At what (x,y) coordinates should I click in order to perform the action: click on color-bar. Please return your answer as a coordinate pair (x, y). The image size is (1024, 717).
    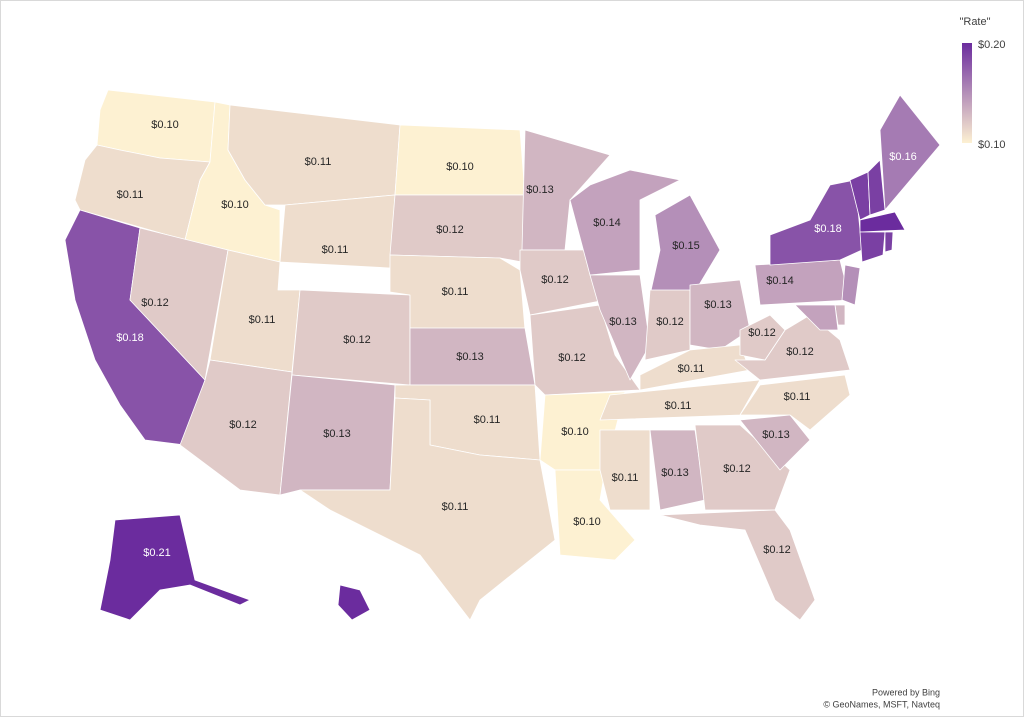
    Looking at the image, I should click on (967, 93).